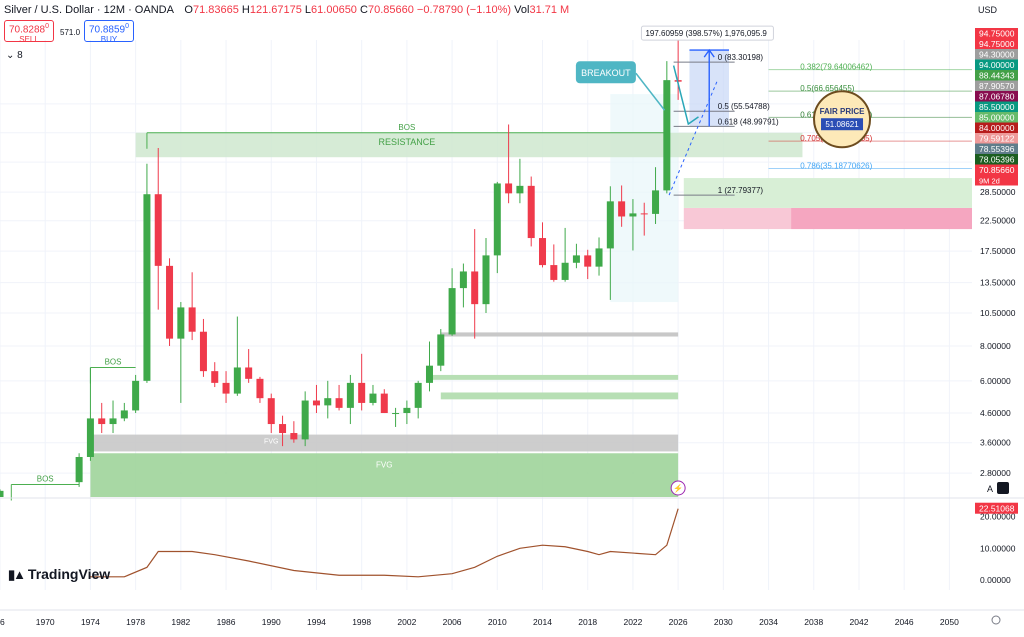  I want to click on gap-band, so click(554, 377).